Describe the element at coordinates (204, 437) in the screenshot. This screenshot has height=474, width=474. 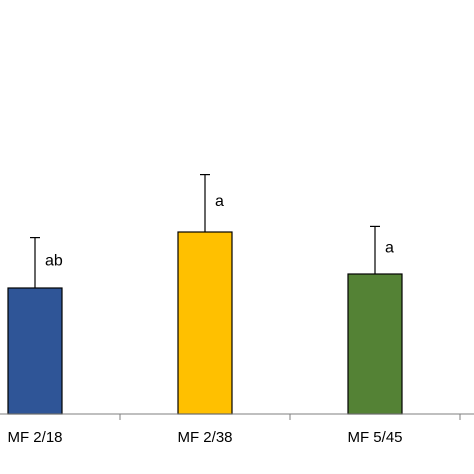
I see `x-tick-label: MF 2/38` at that location.